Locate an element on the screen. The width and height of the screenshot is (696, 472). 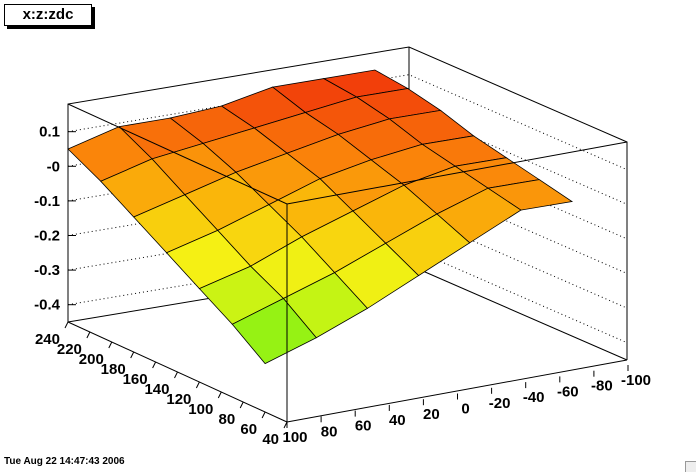
y-tick-label: -40 is located at coordinates (534, 397).